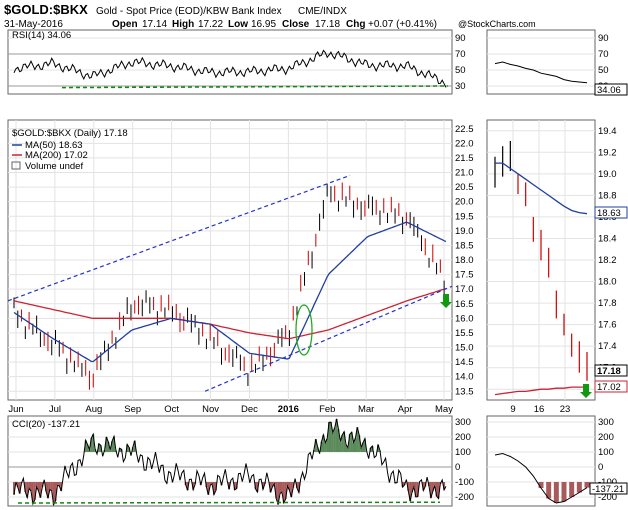 Image resolution: width=628 pixels, height=510 pixels. Describe the element at coordinates (603, 70) in the screenshot. I see `zoom-rsi-y-tick: 50` at that location.